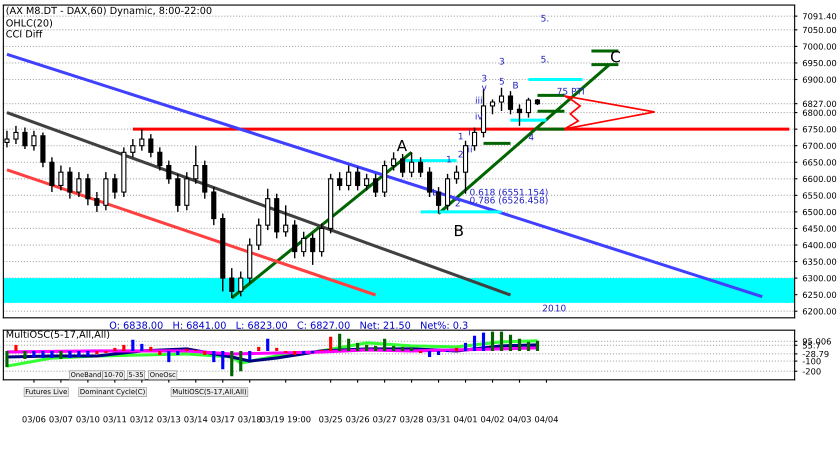 This screenshot has height=456, width=840. I want to click on x-tick-label: 03/26, so click(358, 420).